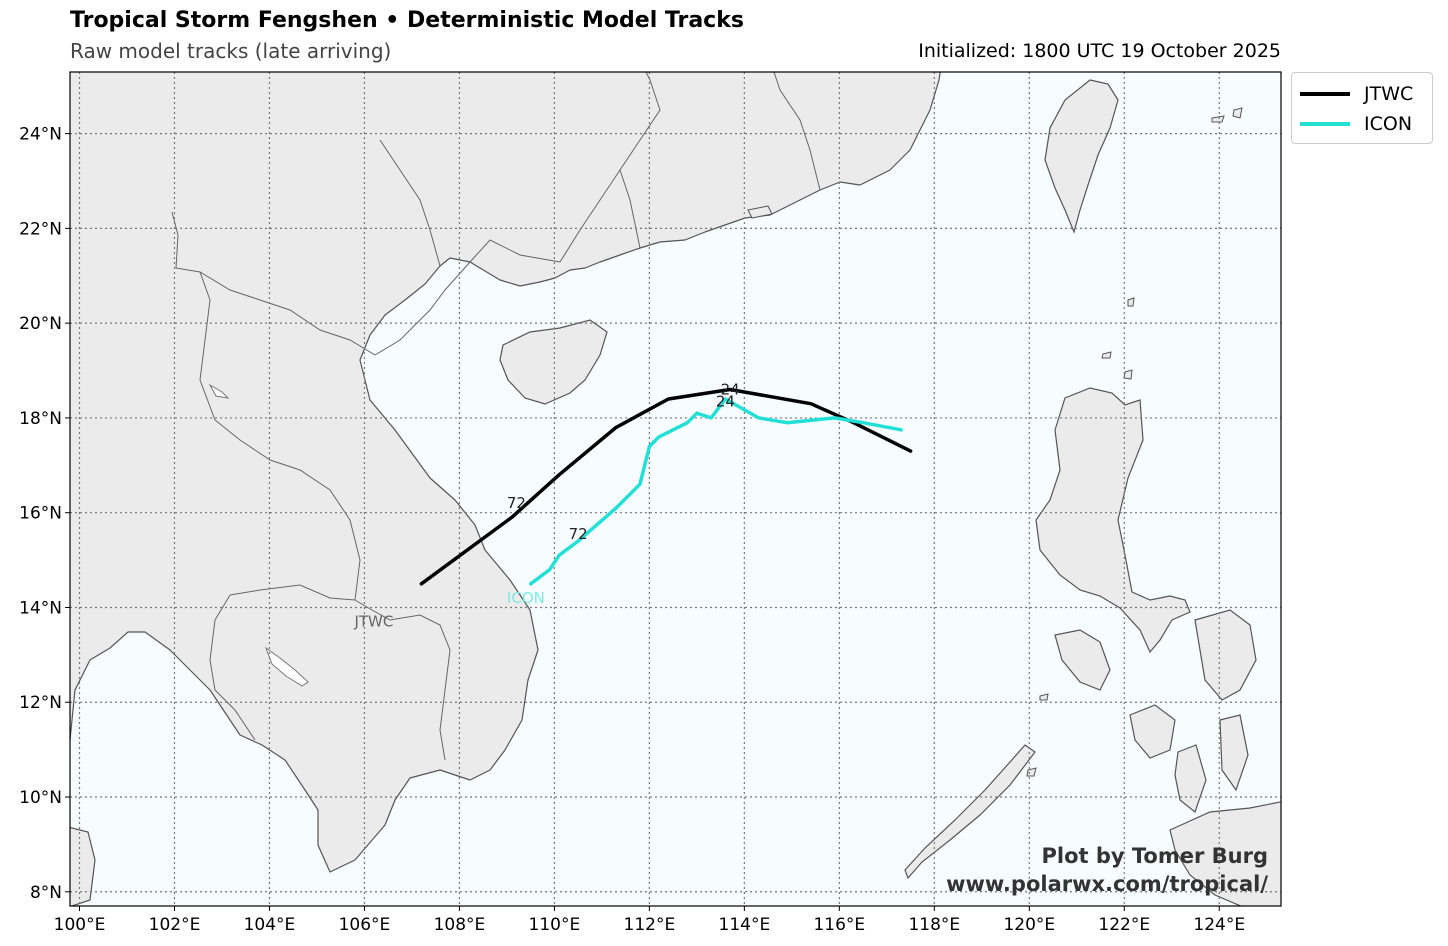 The height and width of the screenshot is (946, 1448). What do you see at coordinates (760, 212) in the screenshot?
I see `land-island-hk` at bounding box center [760, 212].